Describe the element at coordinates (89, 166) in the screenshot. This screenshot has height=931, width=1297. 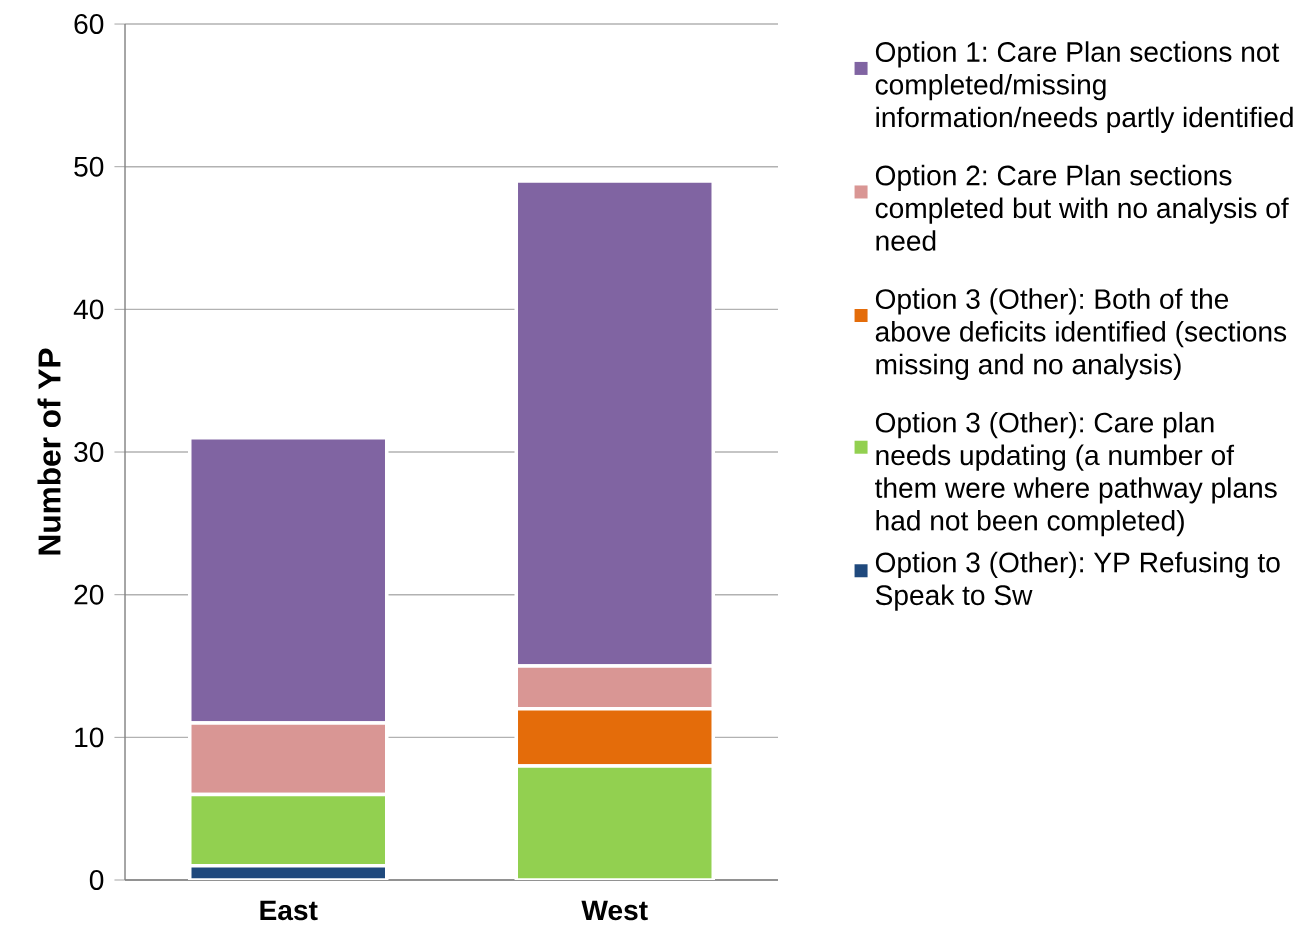
I see `y-tick-label: 50` at that location.